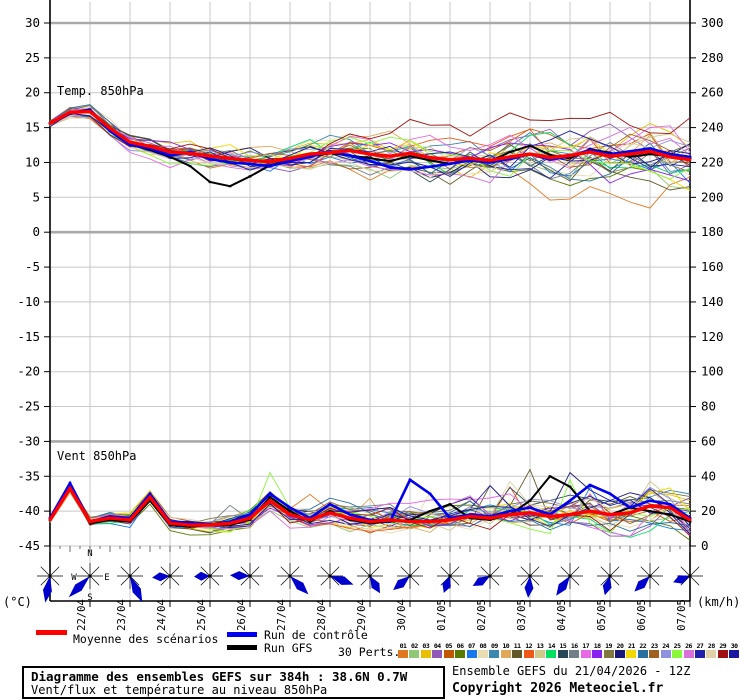  Describe the element at coordinates (370, 507) in the screenshot. I see `wind-mean-line-markers` at that location.